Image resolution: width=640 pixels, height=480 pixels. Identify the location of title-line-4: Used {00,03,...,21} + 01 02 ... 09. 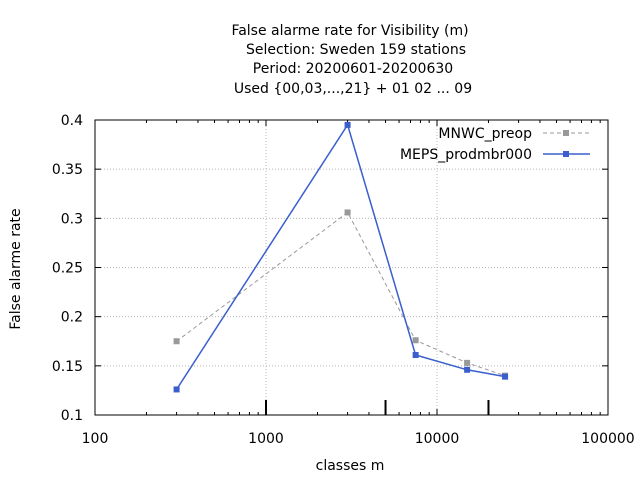
(353, 89).